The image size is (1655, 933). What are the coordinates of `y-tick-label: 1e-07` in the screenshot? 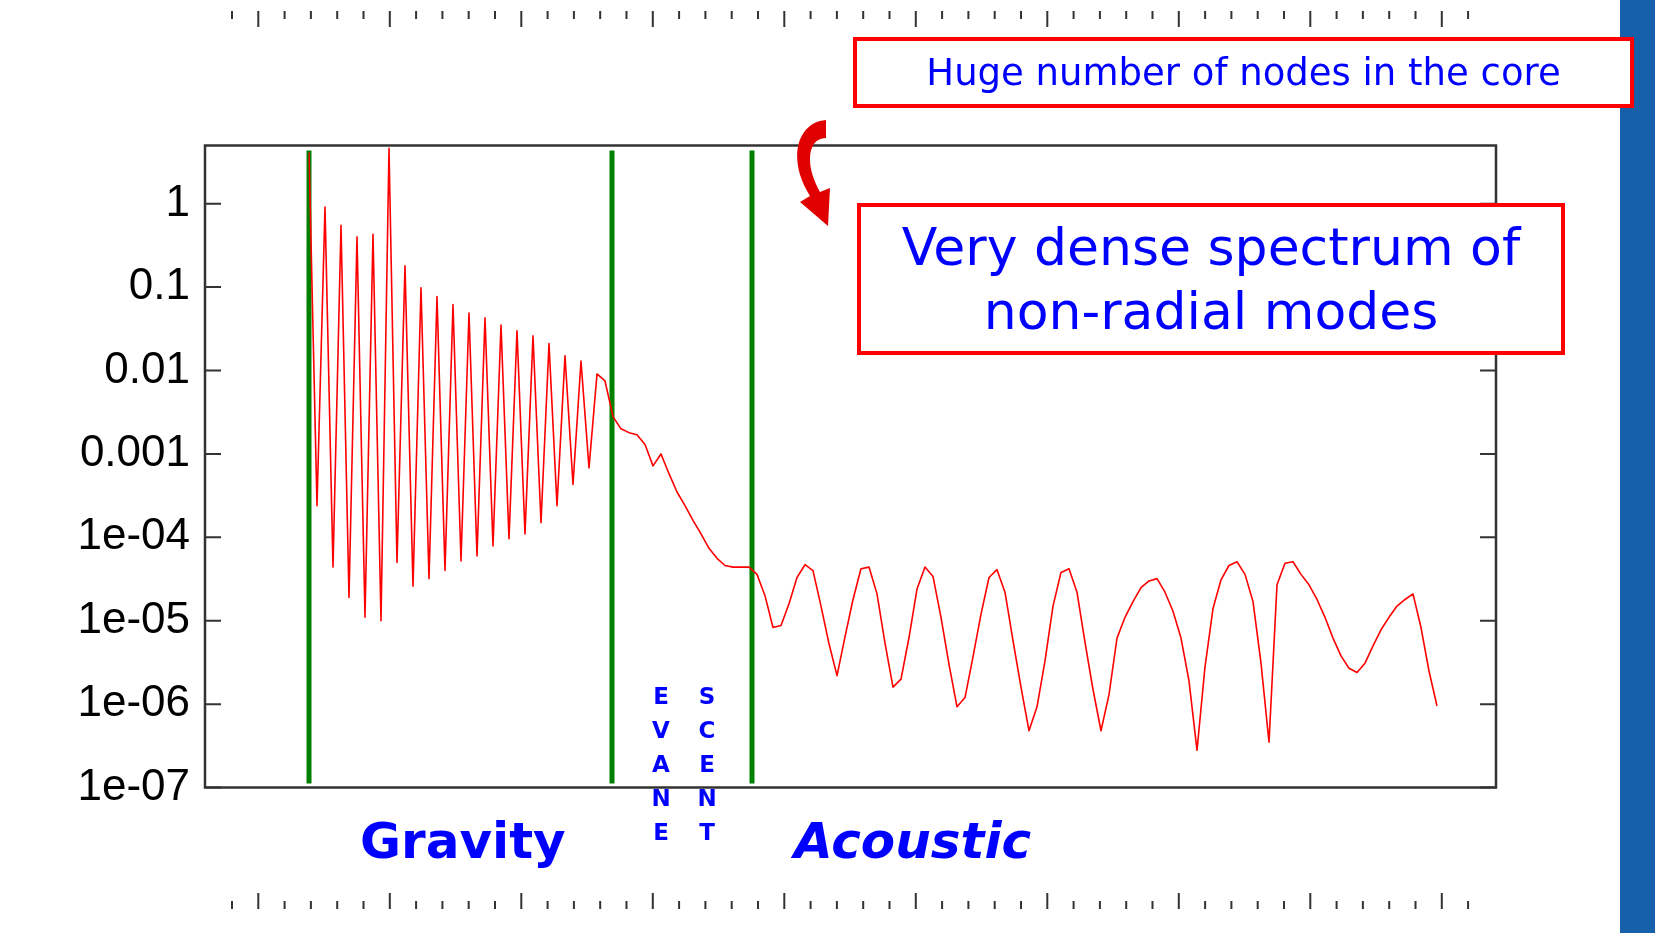 It's located at (133, 784).